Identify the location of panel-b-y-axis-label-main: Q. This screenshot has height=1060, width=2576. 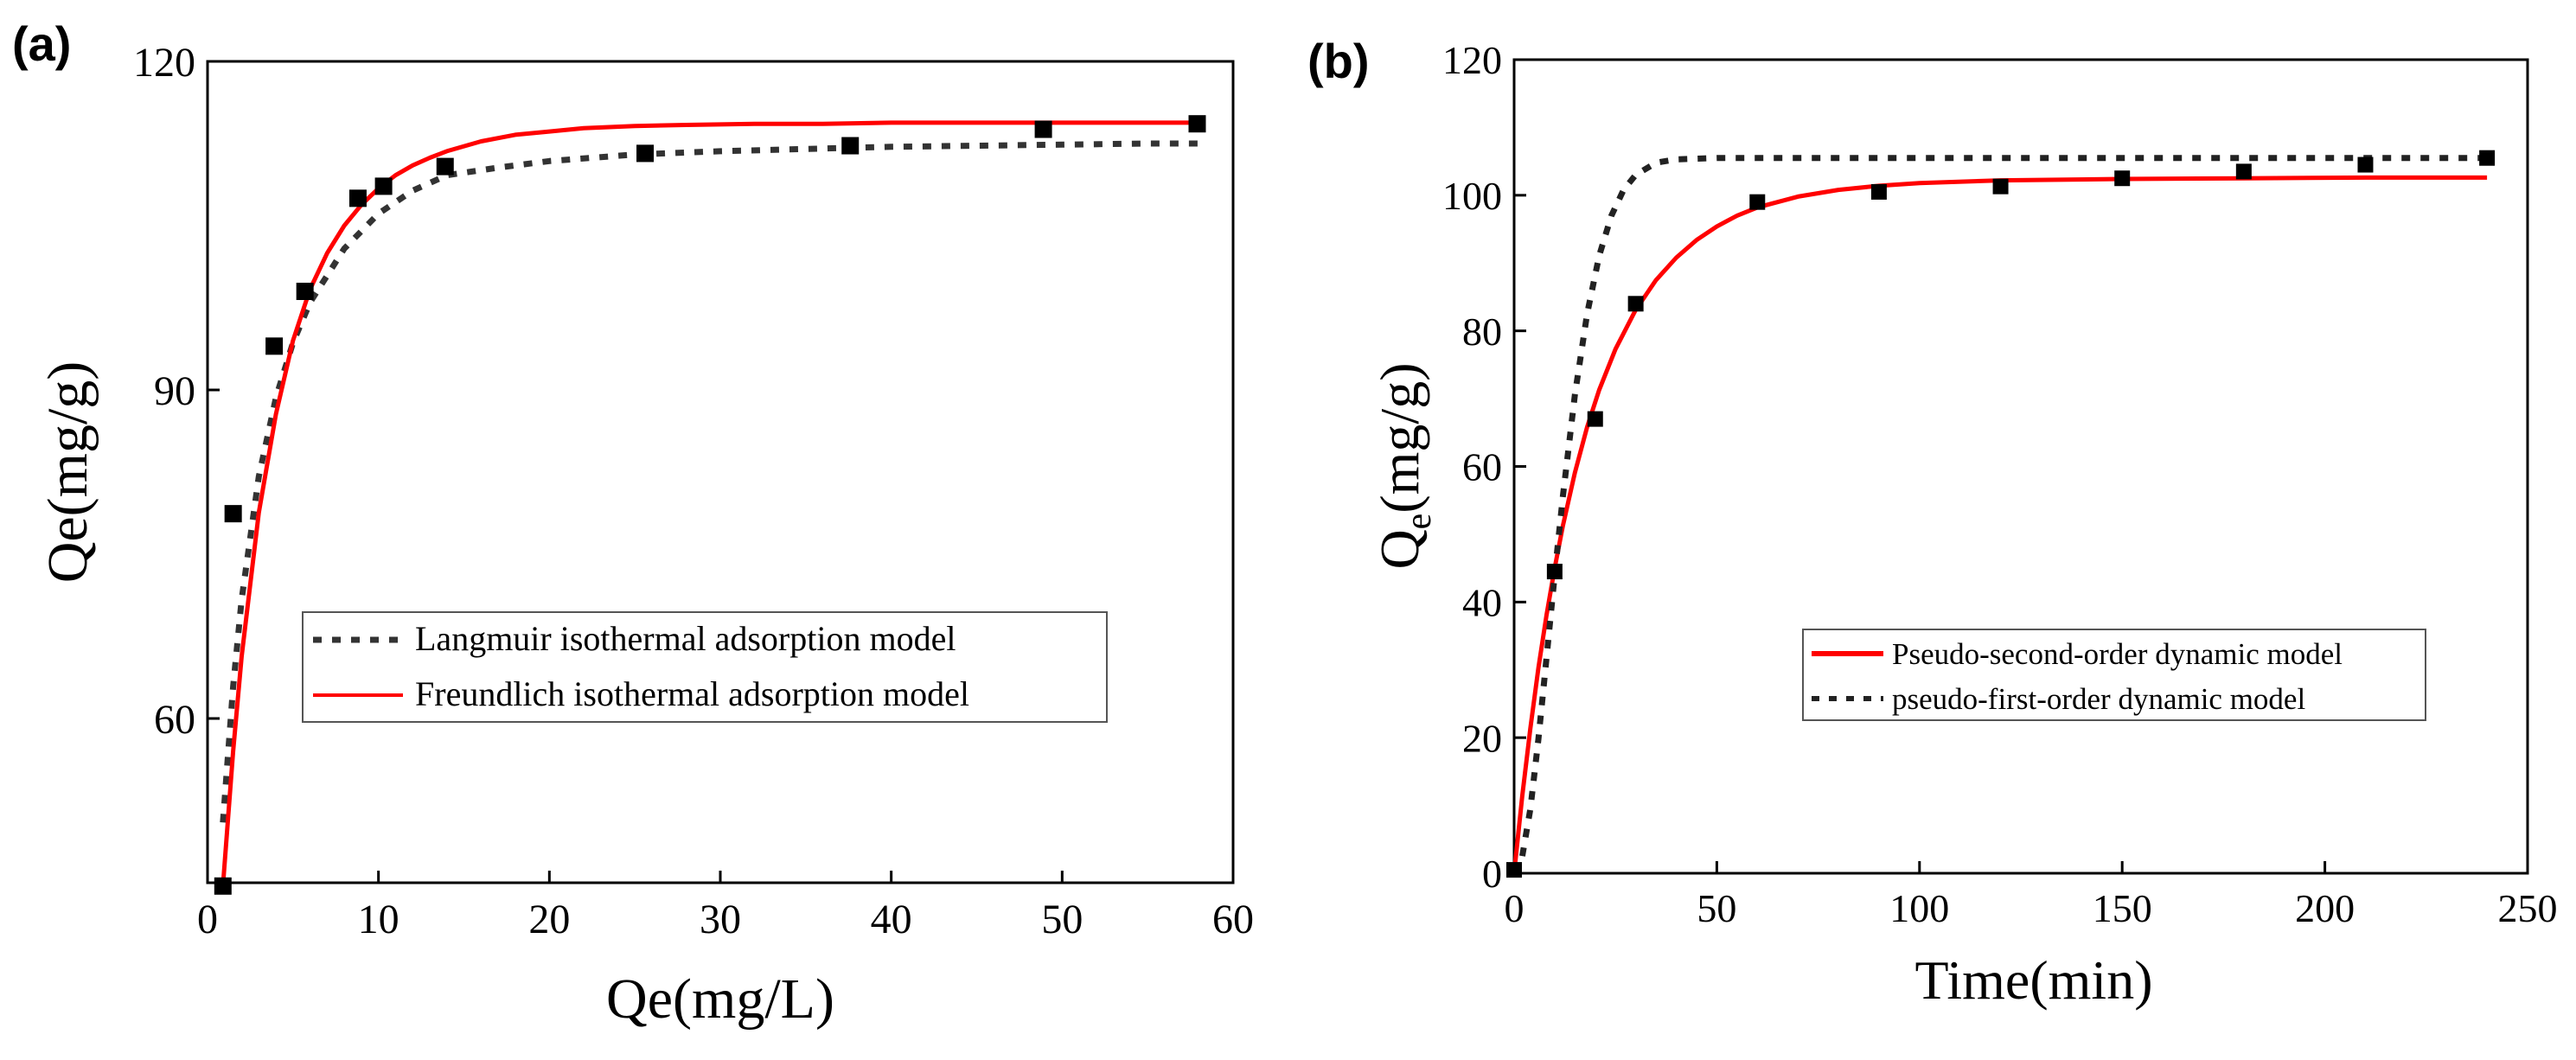
(1399, 549).